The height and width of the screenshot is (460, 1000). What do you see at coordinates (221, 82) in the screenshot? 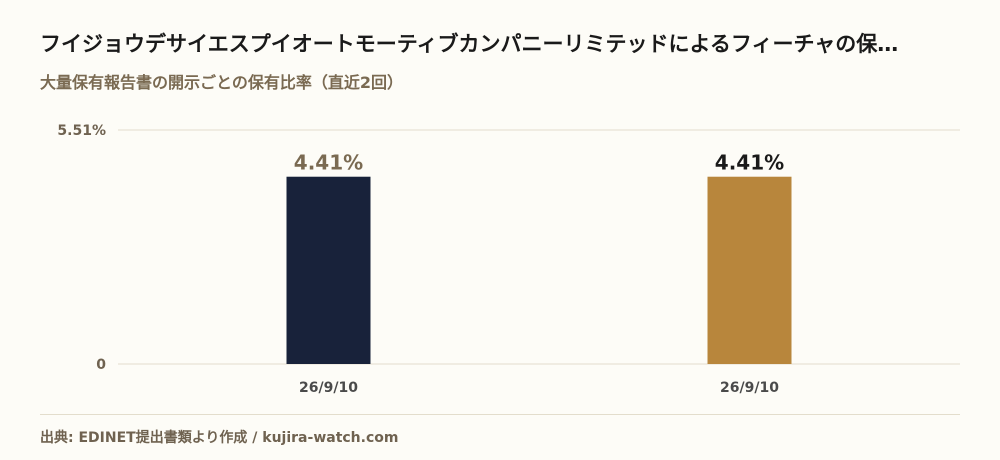
I see `chart-subtitle: 大量保有報告書の開示ごとの保有比率（直近2回）` at bounding box center [221, 82].